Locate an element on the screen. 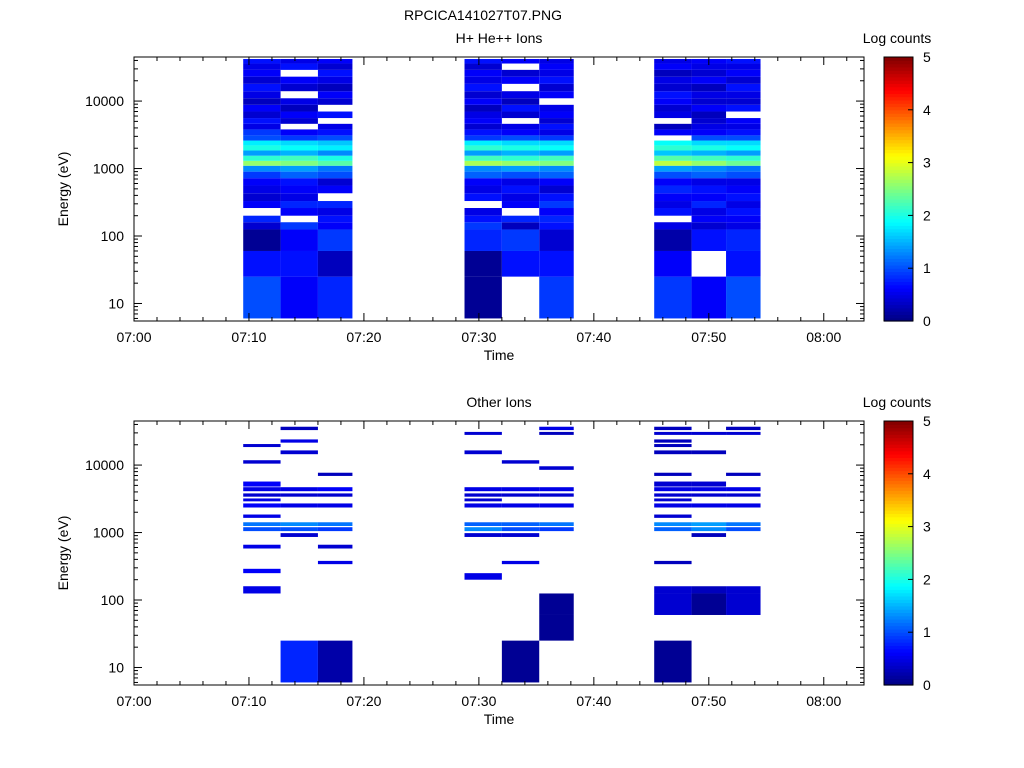  y-tick-label: 1000 is located at coordinates (108, 533).